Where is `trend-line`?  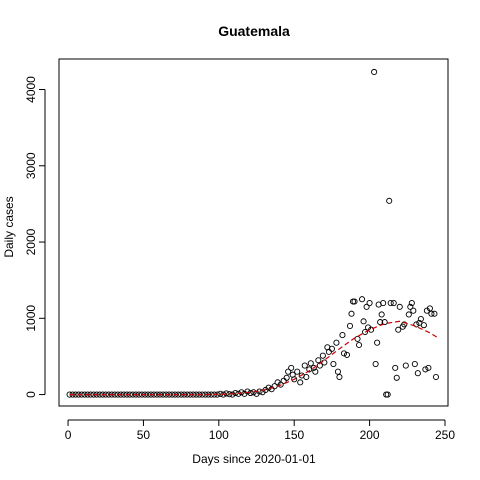
trend-line is located at coordinates (253, 358).